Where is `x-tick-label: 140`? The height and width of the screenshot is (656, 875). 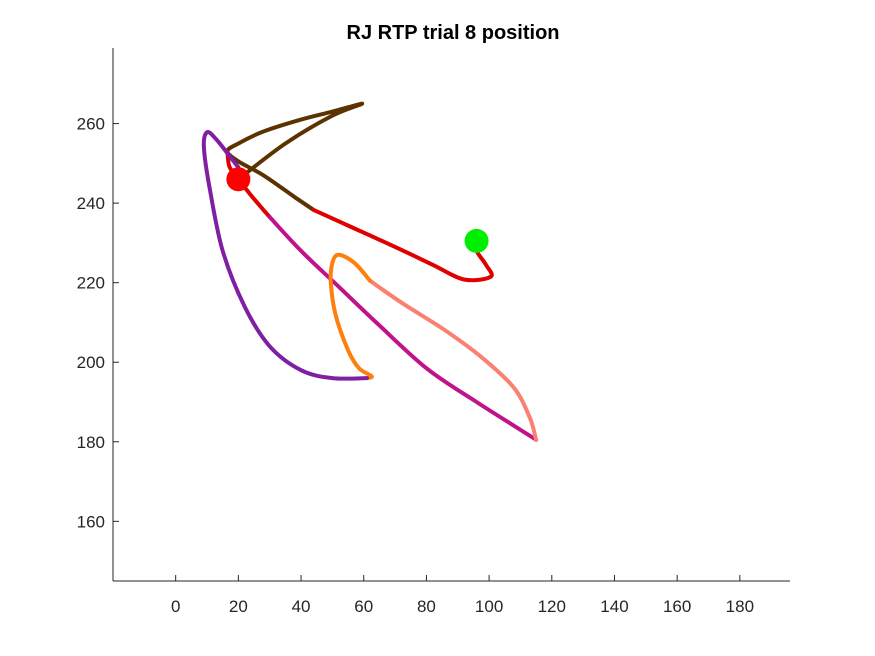
x-tick-label: 140 is located at coordinates (614, 606).